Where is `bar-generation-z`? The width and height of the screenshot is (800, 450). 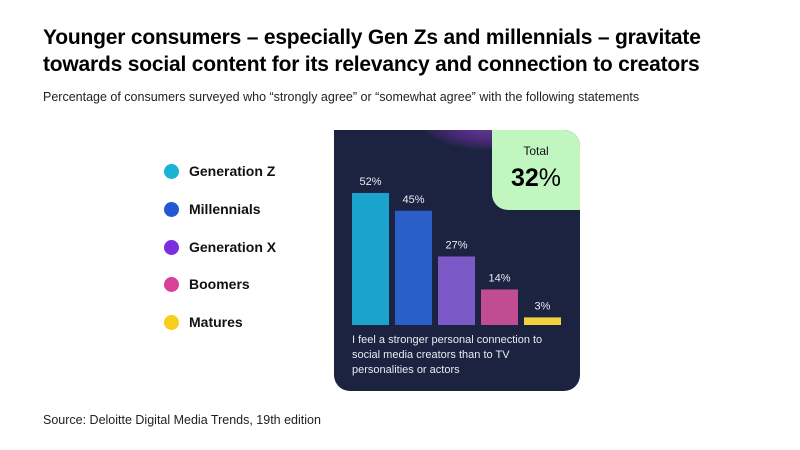
bar-generation-z is located at coordinates (370, 259).